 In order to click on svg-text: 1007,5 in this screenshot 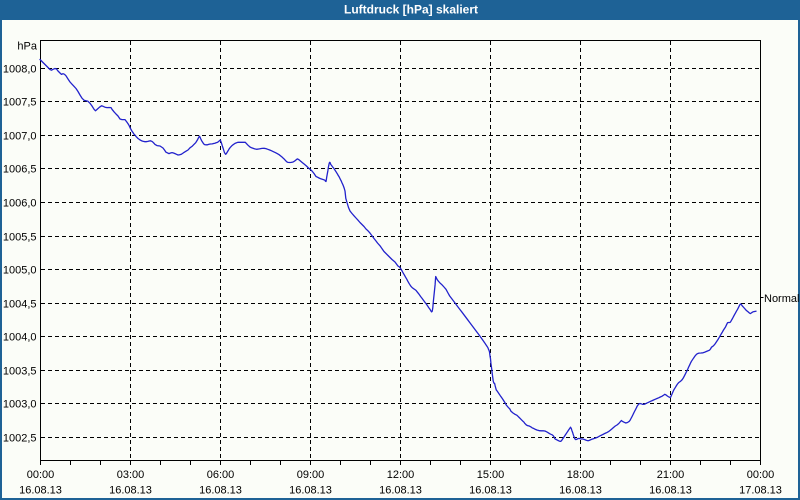, I will do `click(20, 103)`.